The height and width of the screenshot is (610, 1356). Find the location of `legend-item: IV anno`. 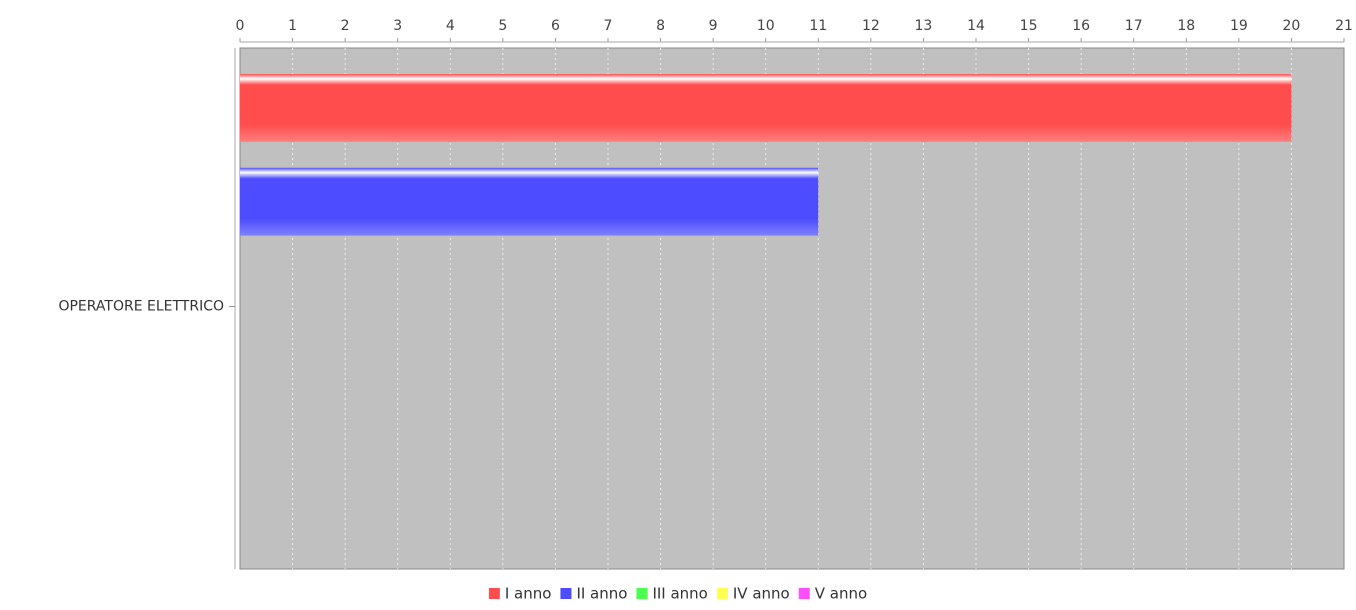

legend-item: IV anno is located at coordinates (753, 594).